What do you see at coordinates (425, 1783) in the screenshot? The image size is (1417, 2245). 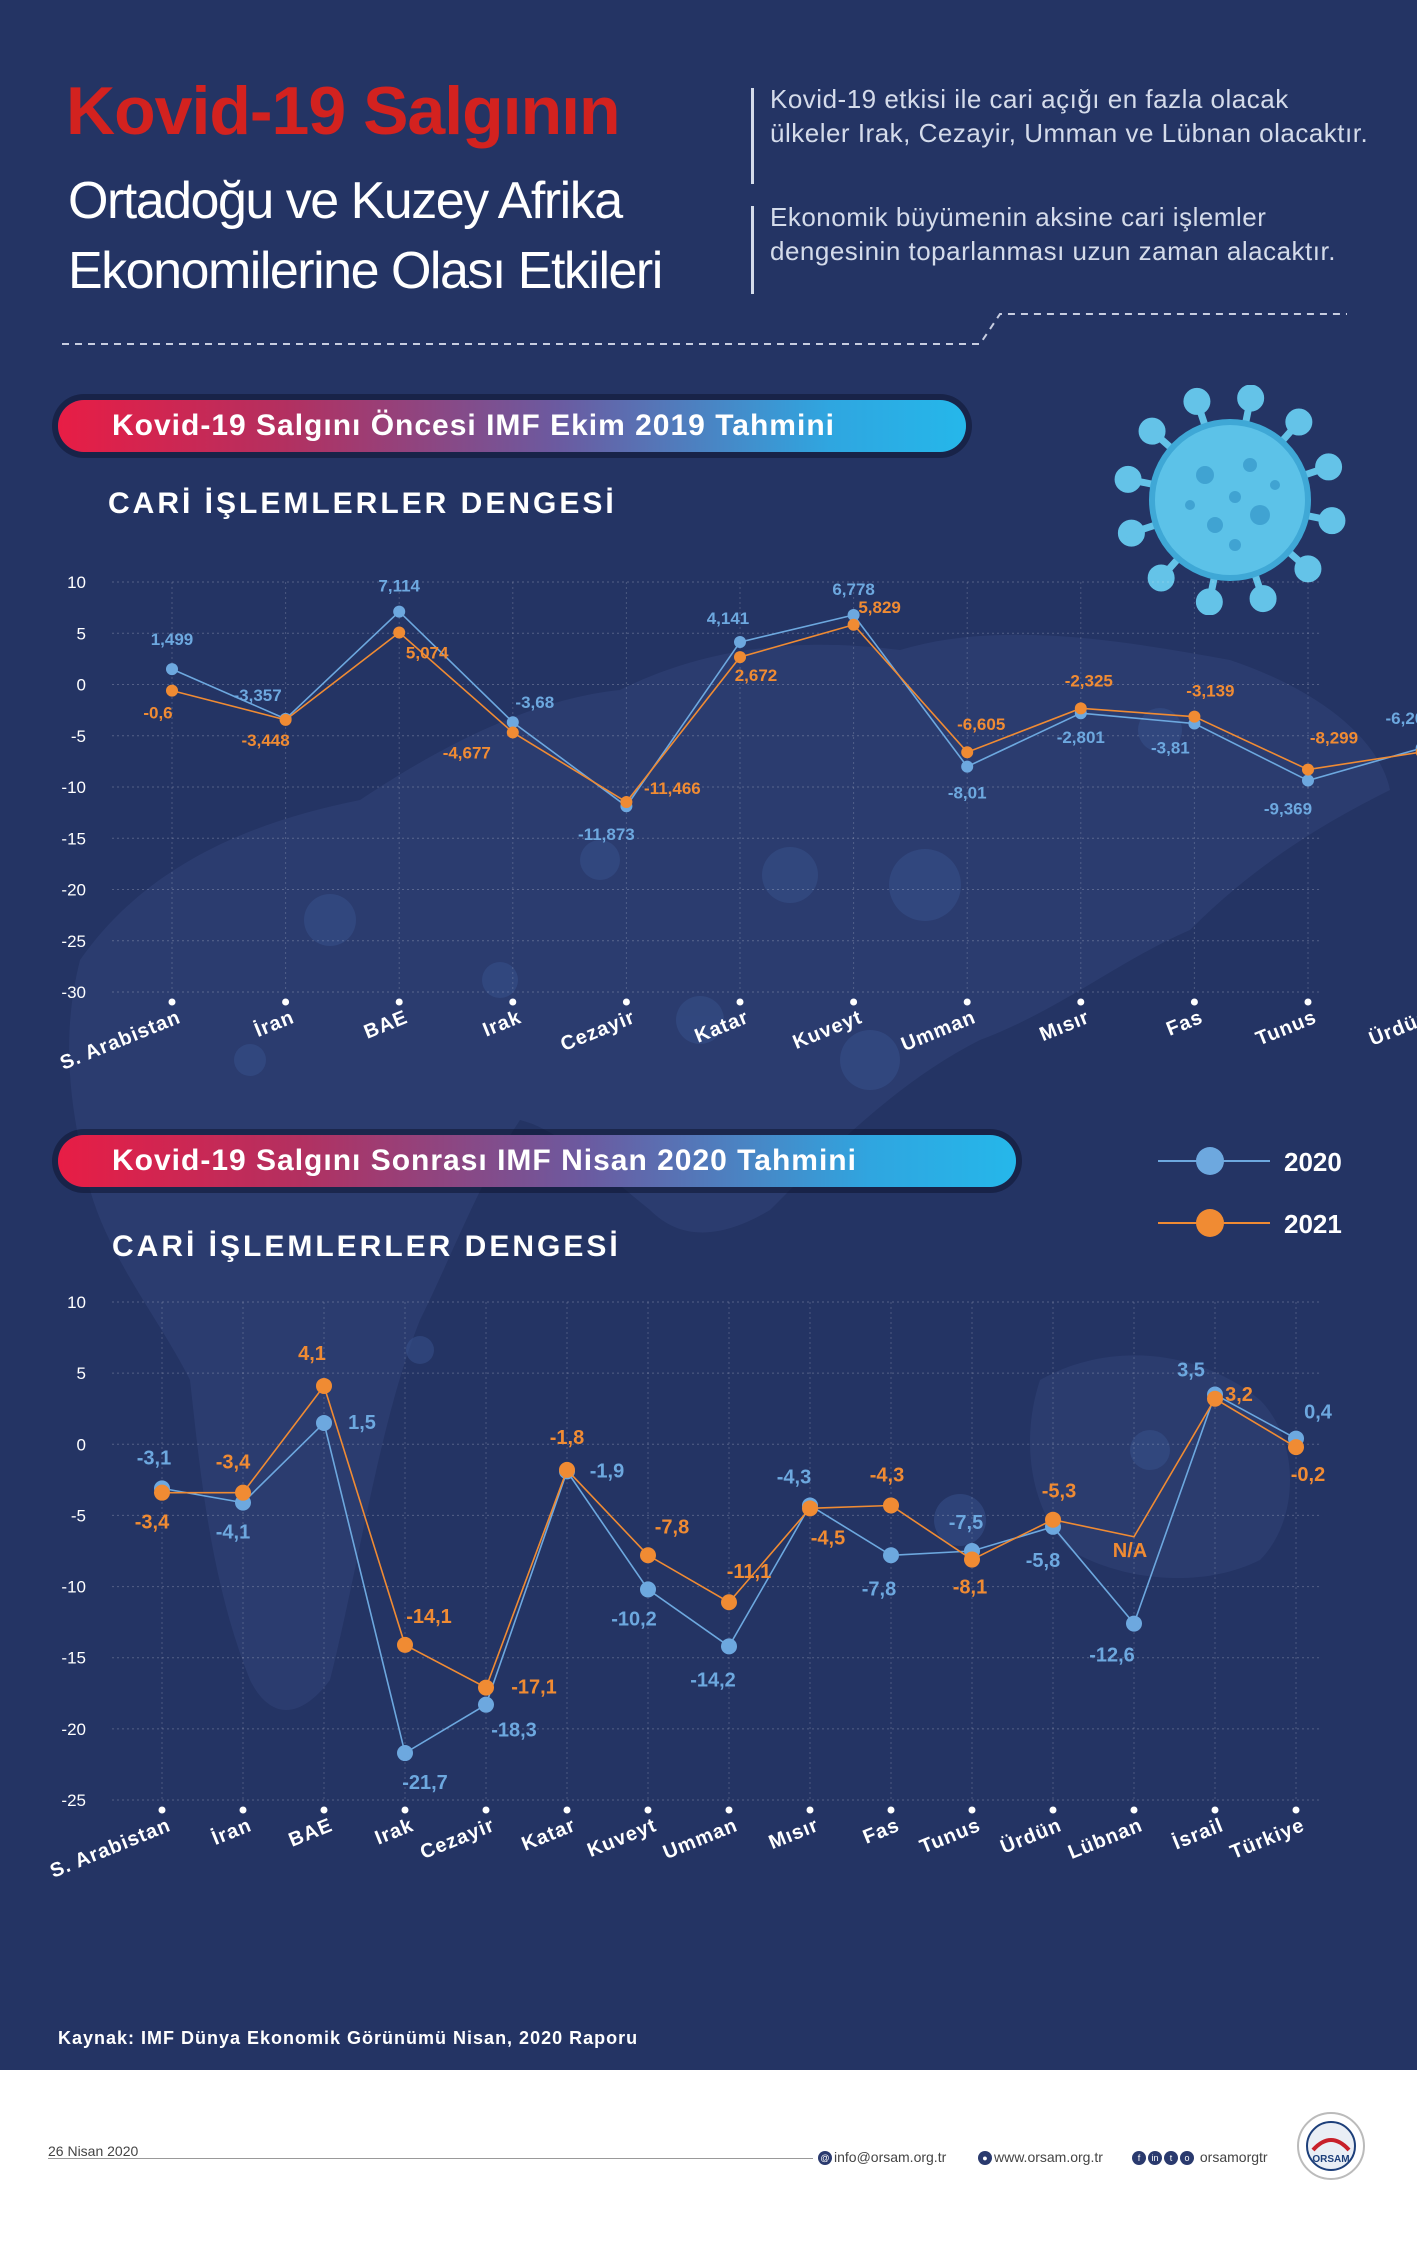 I see `data-label-2020: -21,7` at bounding box center [425, 1783].